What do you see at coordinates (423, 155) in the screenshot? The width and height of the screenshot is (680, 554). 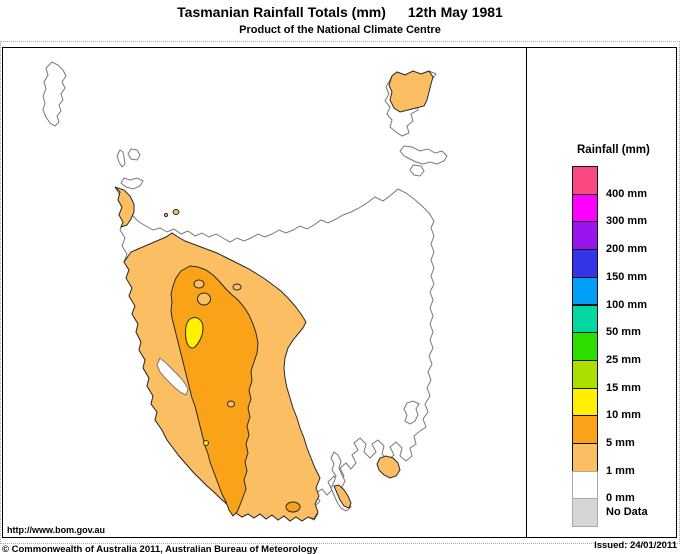 I see `cape-barren-island` at bounding box center [423, 155].